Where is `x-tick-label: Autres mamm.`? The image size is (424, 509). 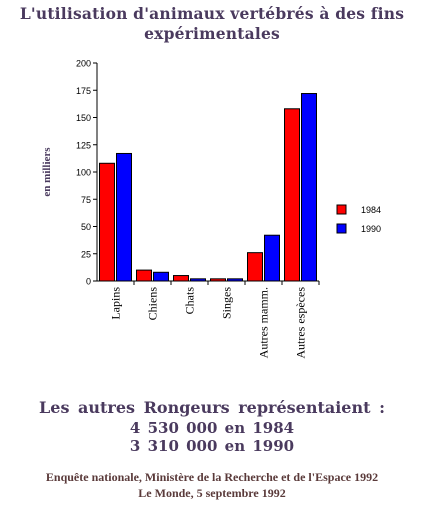
x-tick-label: Autres mamm. is located at coordinates (264, 322).